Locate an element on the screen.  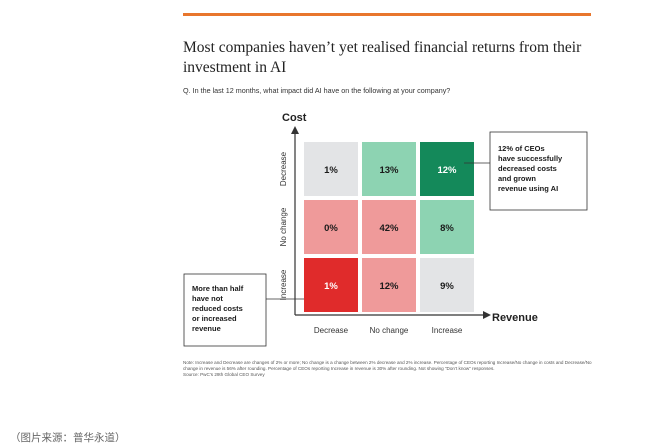
callout-line: reduced costs is located at coordinates (217, 308).